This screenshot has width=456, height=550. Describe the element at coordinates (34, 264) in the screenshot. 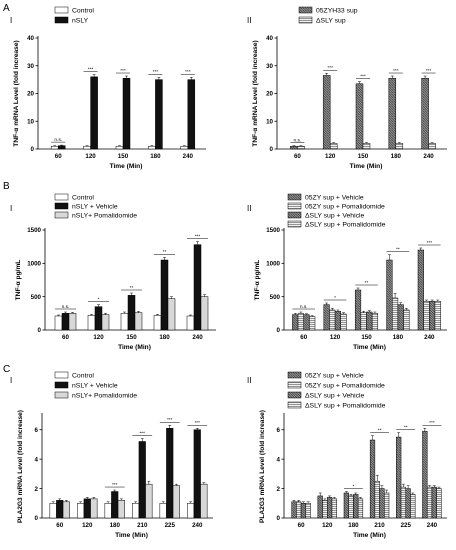

I see `y-tick-label: 1000` at that location.